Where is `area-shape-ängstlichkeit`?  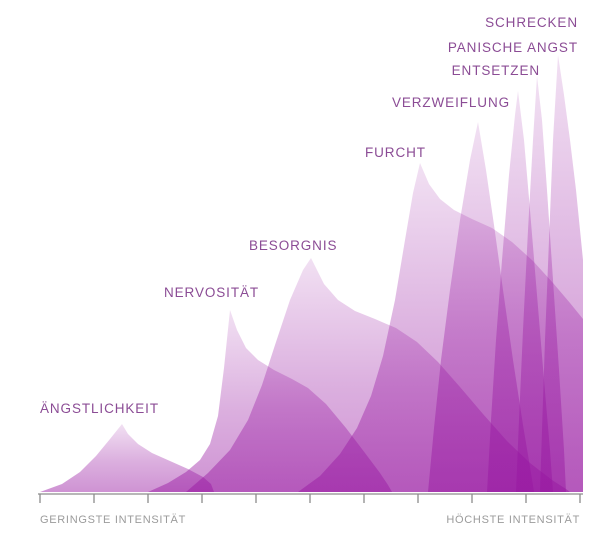
area-shape-ängstlichkeit is located at coordinates (127, 458).